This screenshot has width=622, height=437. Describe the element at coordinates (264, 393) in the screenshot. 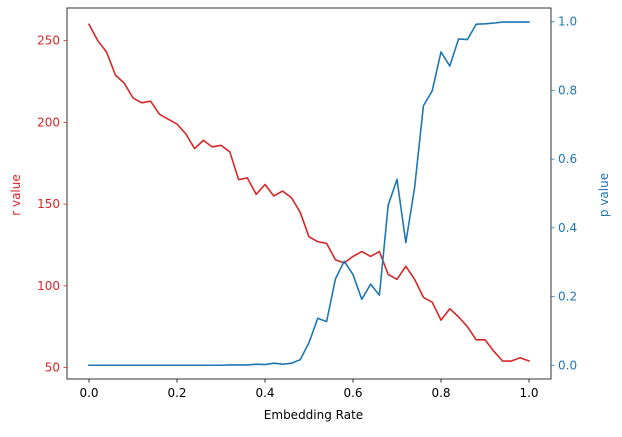

I see `x-tick-label: 0.4` at that location.